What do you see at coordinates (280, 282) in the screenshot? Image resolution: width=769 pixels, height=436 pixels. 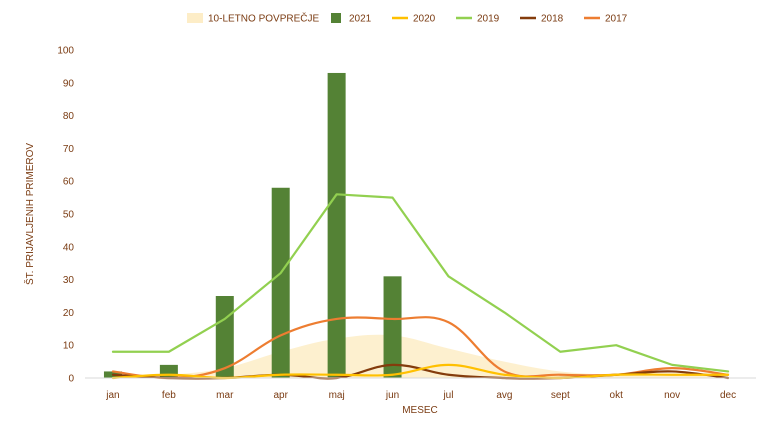 I see `bar-2021-apr` at bounding box center [280, 282].